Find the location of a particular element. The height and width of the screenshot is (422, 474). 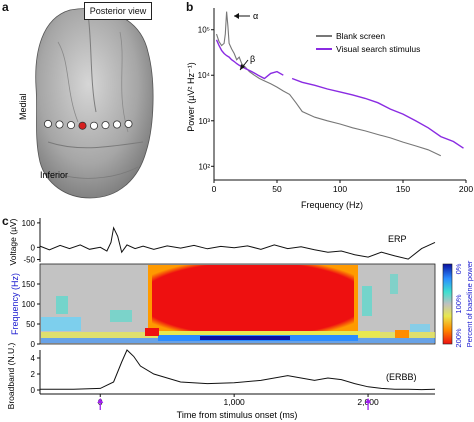

electrode-strip is located at coordinates (88, 124).